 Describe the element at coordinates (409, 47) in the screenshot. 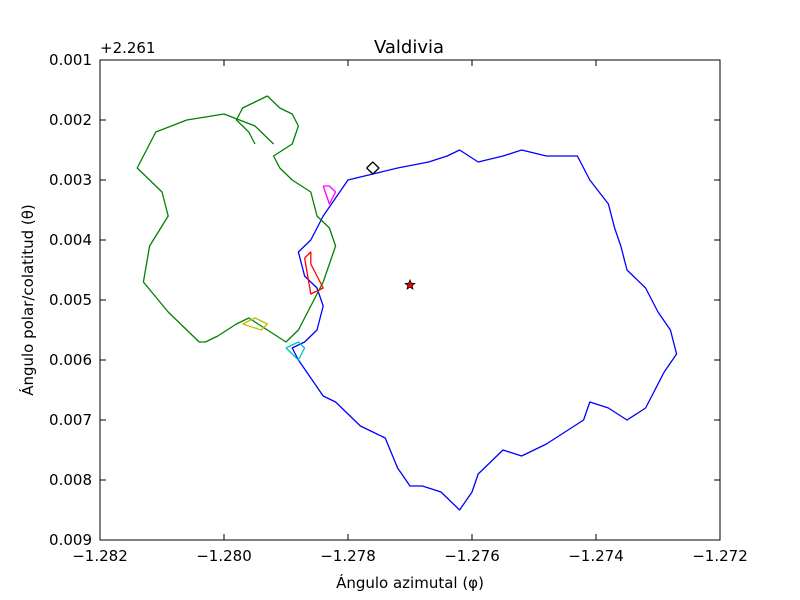

I see `chart-title: Valdivia` at that location.